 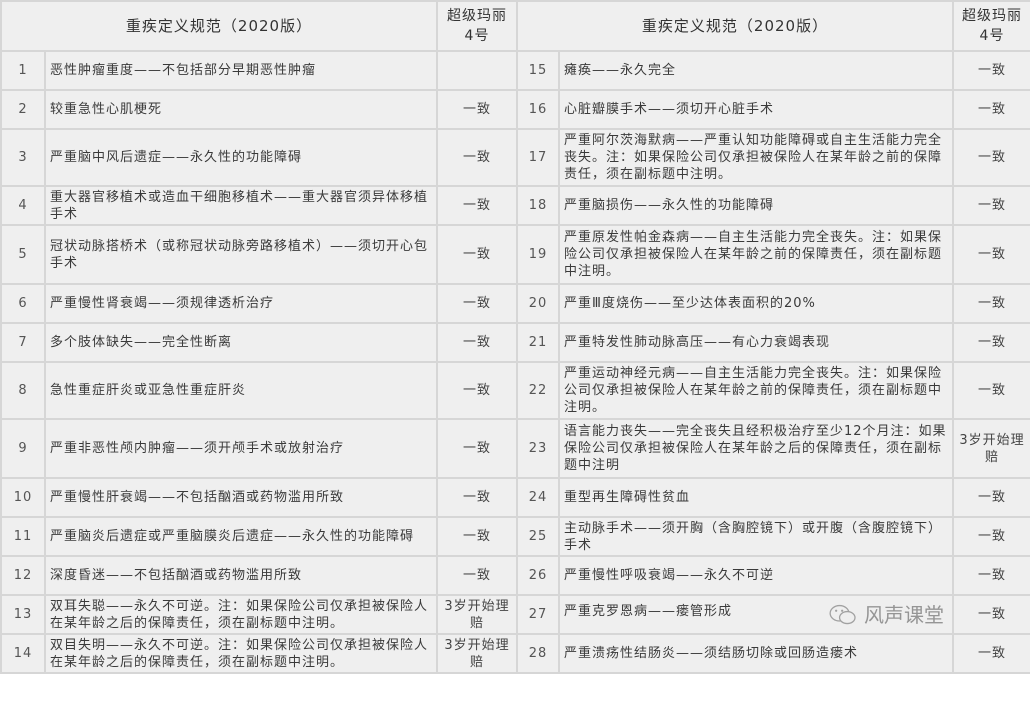 I want to click on item-definition-cell: 严重特发性肺动脉高压——有心力衰竭表现, so click(x=756, y=342).